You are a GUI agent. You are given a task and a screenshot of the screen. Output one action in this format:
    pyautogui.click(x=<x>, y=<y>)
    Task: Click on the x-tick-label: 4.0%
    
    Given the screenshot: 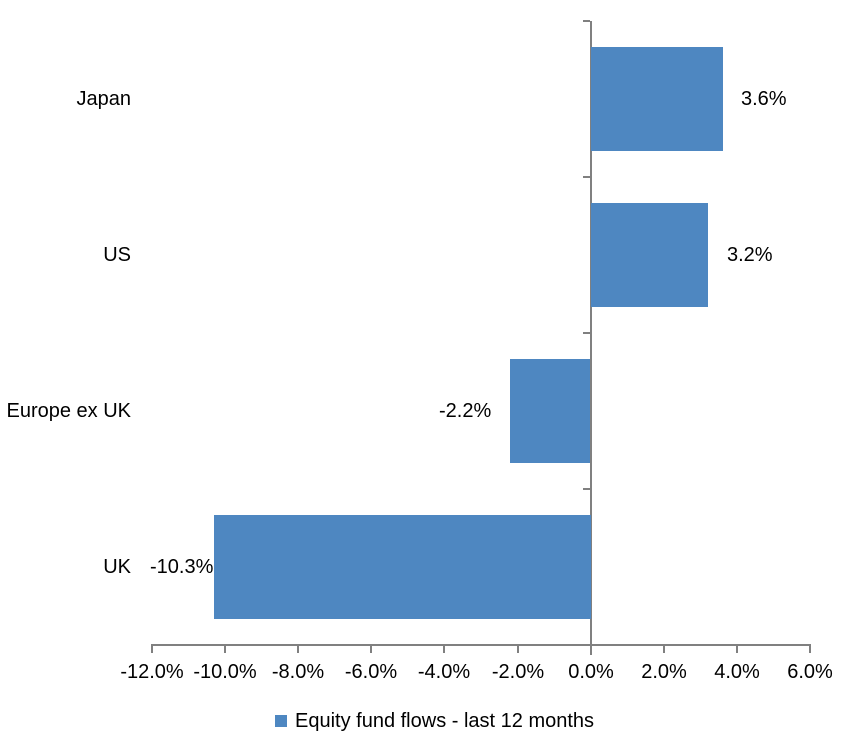 What is the action you would take?
    pyautogui.click(x=737, y=671)
    